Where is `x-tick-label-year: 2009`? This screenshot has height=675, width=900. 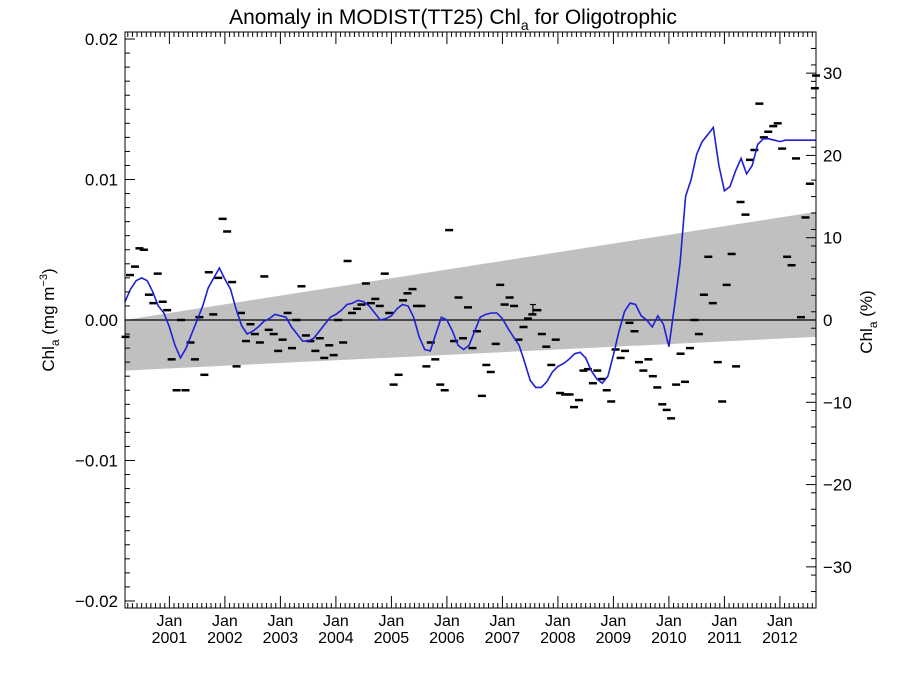
x-tick-label-year: 2009 is located at coordinates (614, 638).